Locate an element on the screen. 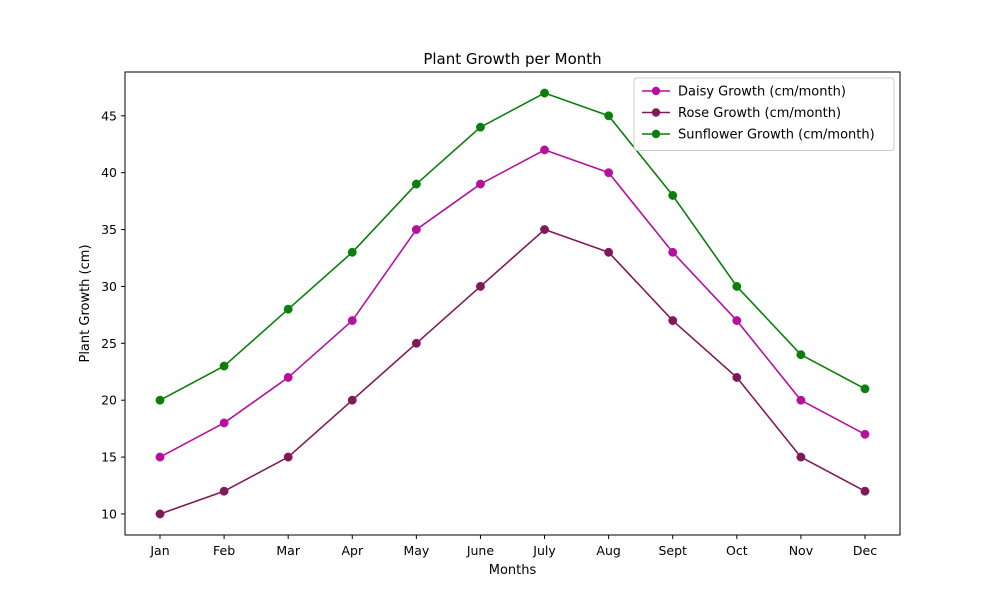 This screenshot has height=600, width=1000. x-tick-label: Apr is located at coordinates (352, 550).